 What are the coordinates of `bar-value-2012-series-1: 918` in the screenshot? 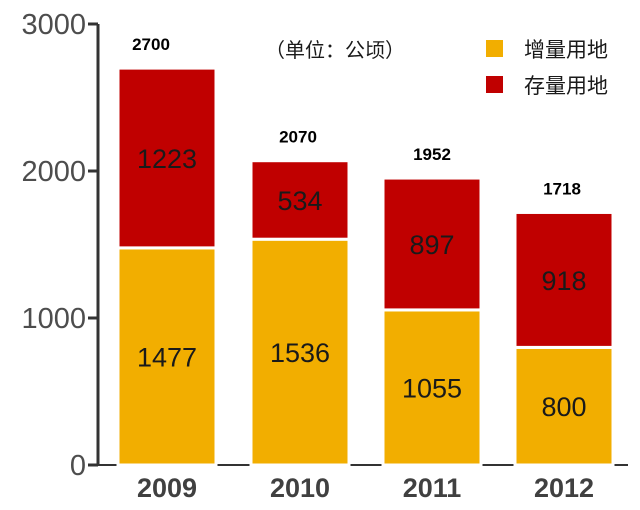 It's located at (563, 281).